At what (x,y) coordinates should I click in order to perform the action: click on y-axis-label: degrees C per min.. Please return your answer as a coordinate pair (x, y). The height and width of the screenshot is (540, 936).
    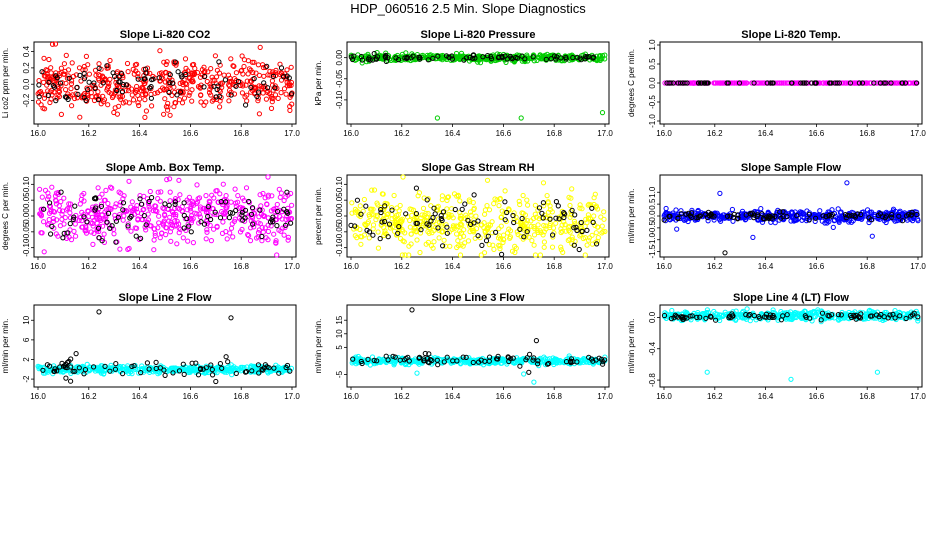
    Looking at the image, I should click on (631, 83).